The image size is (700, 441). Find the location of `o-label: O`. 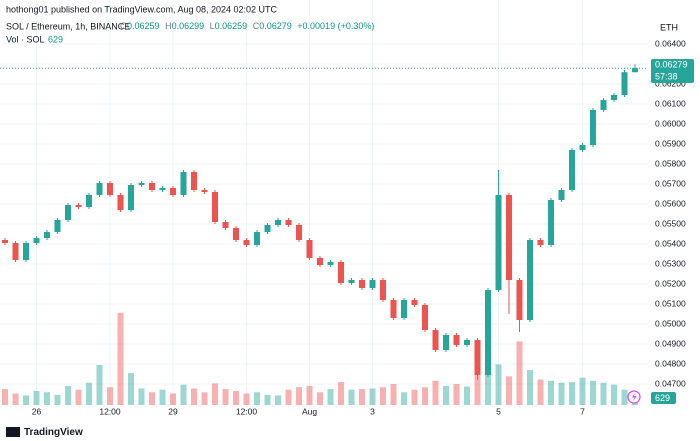

o-label: O is located at coordinates (123, 26).